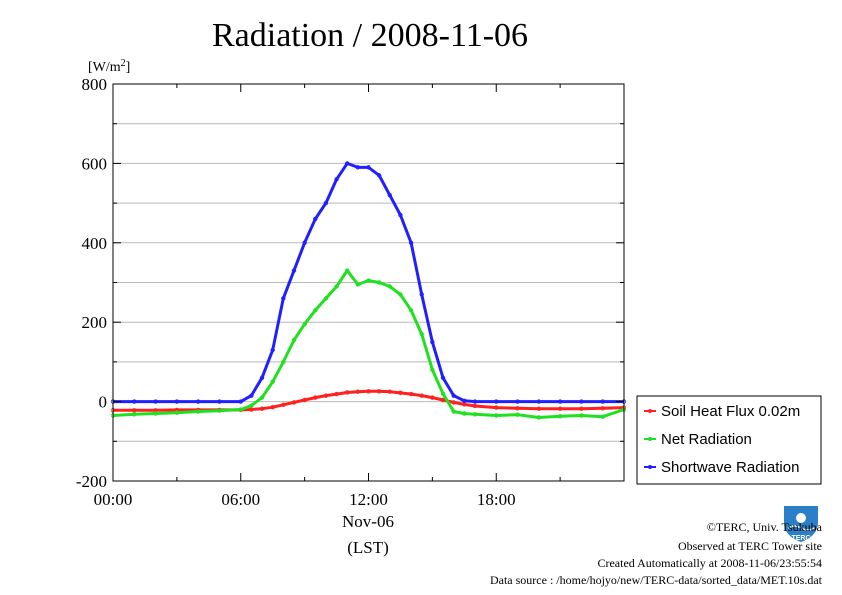 The image size is (842, 595). What do you see at coordinates (706, 439) in the screenshot?
I see `legend-label: Net Radiation` at bounding box center [706, 439].